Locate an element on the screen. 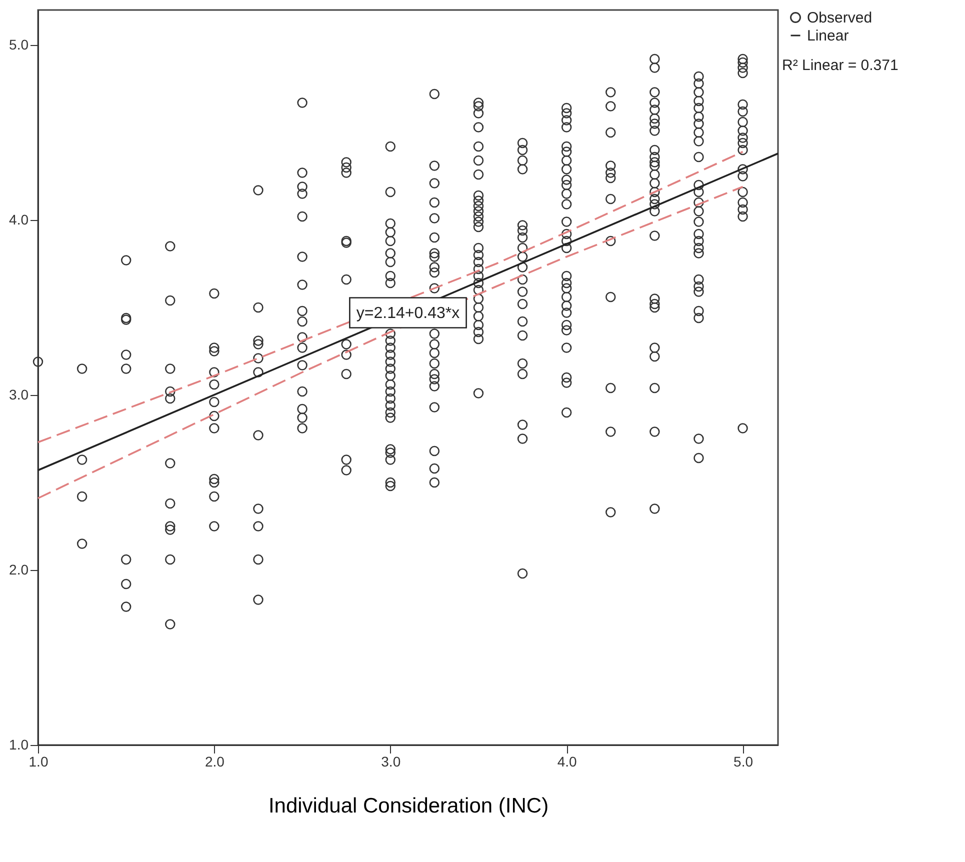  y-tick-label: 1.0 is located at coordinates (19, 744).